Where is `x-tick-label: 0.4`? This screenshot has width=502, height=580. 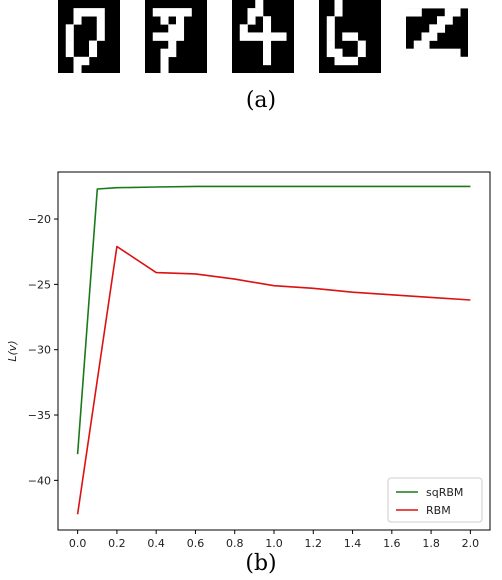
x-tick-label: 0.4 is located at coordinates (156, 543).